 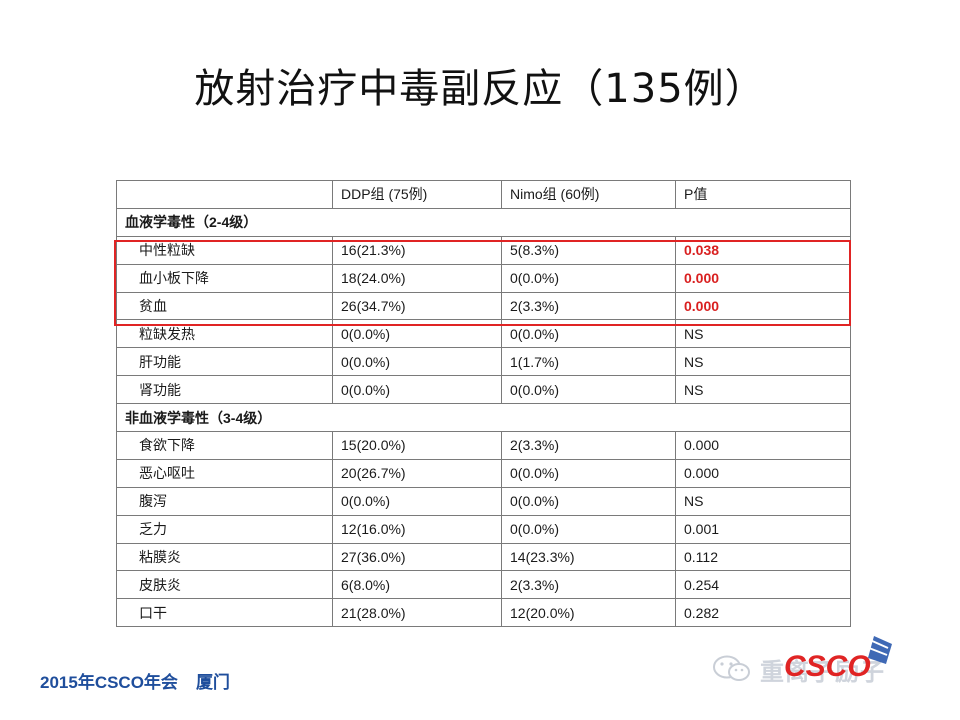 I want to click on wechat-icon, so click(x=731, y=668).